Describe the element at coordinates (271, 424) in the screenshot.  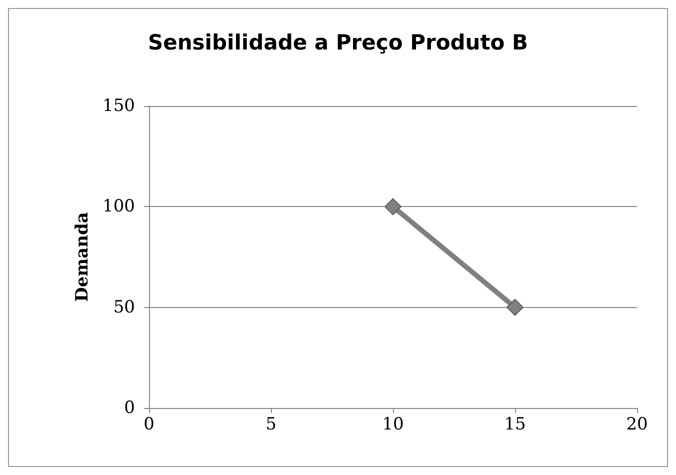
I see `x-tick-label: 5` at that location.